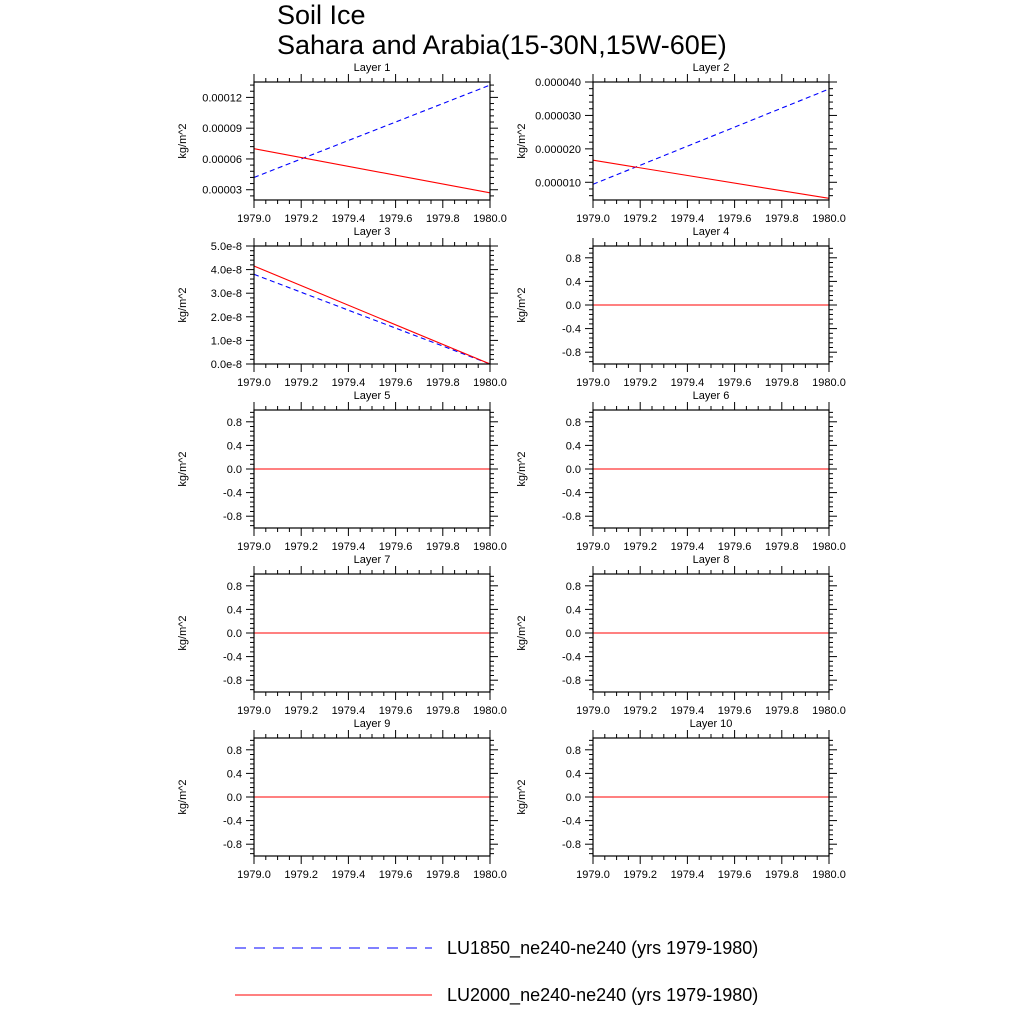  What do you see at coordinates (593, 547) in the screenshot?
I see `xtick-label-layer-6: 1979.0` at bounding box center [593, 547].